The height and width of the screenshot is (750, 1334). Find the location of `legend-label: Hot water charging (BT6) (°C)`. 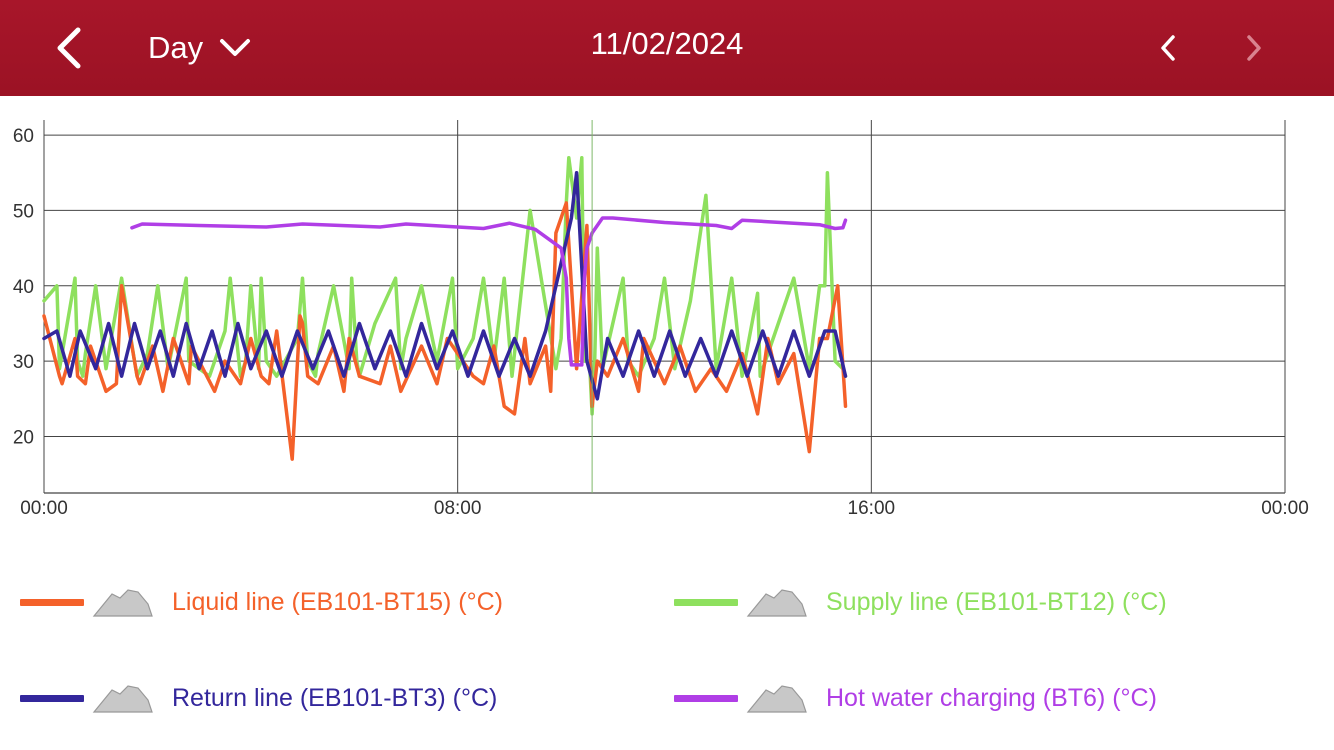

legend-label: Hot water charging (BT6) (°C) is located at coordinates (991, 697).